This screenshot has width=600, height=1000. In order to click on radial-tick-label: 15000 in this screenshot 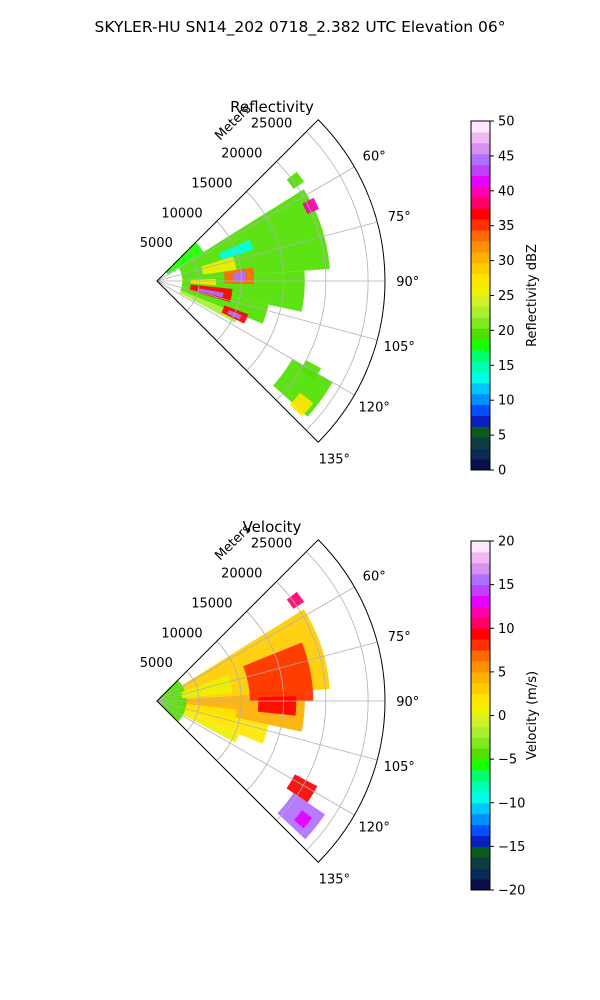, I will do `click(211, 183)`.